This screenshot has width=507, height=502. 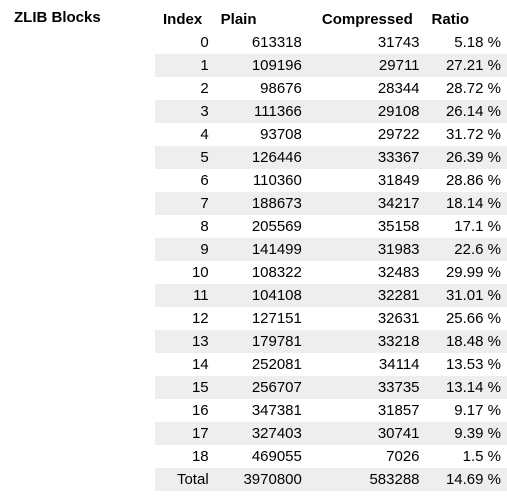 I want to click on cell-plain: 347381, so click(x=276, y=410).